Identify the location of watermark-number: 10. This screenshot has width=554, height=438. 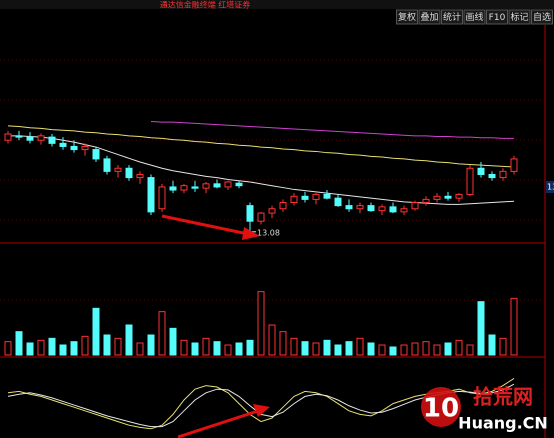
(441, 409).